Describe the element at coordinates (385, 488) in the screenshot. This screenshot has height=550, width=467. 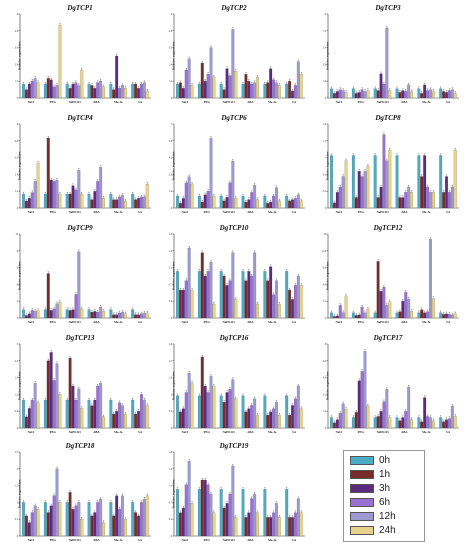
I see `legend-label: 3h` at that location.